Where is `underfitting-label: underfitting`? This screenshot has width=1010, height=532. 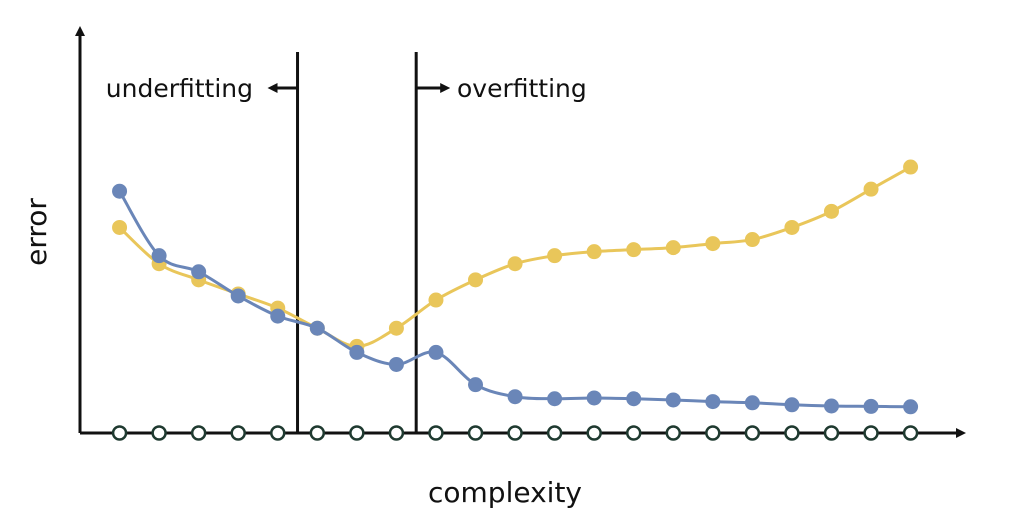 underfitting-label: underfitting is located at coordinates (179, 88).